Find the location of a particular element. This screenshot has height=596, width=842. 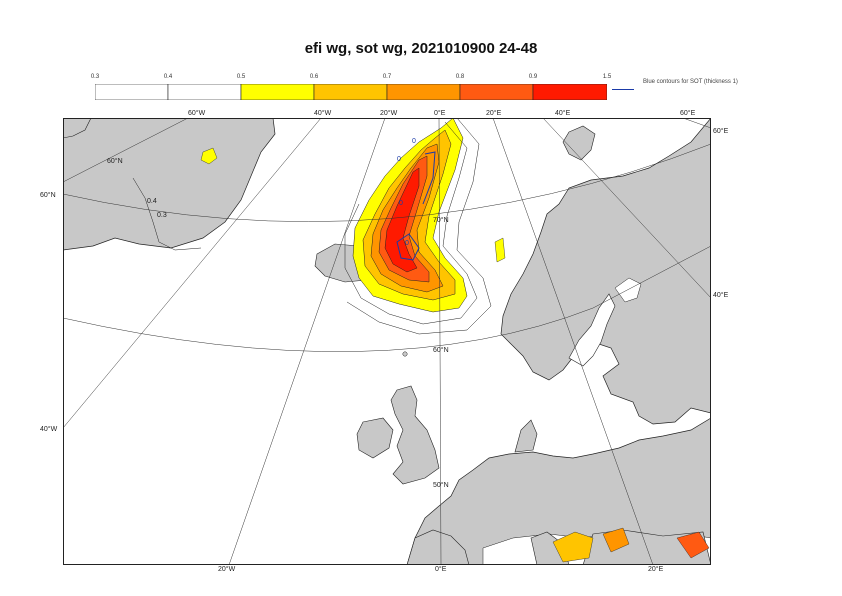

denmark is located at coordinates (526, 436).